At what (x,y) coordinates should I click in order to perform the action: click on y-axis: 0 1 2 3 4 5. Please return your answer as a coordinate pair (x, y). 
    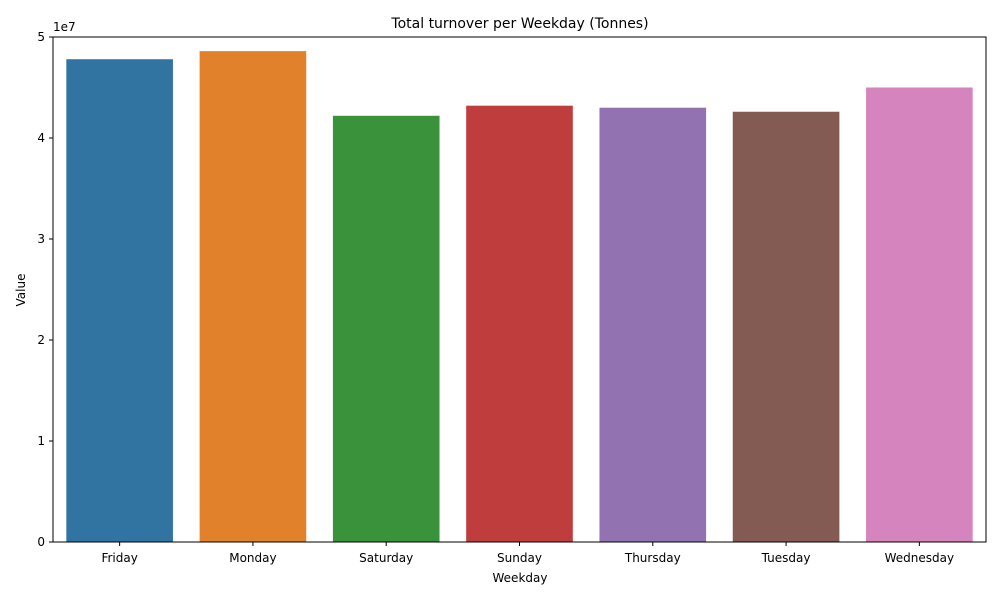
    Looking at the image, I should click on (45, 289).